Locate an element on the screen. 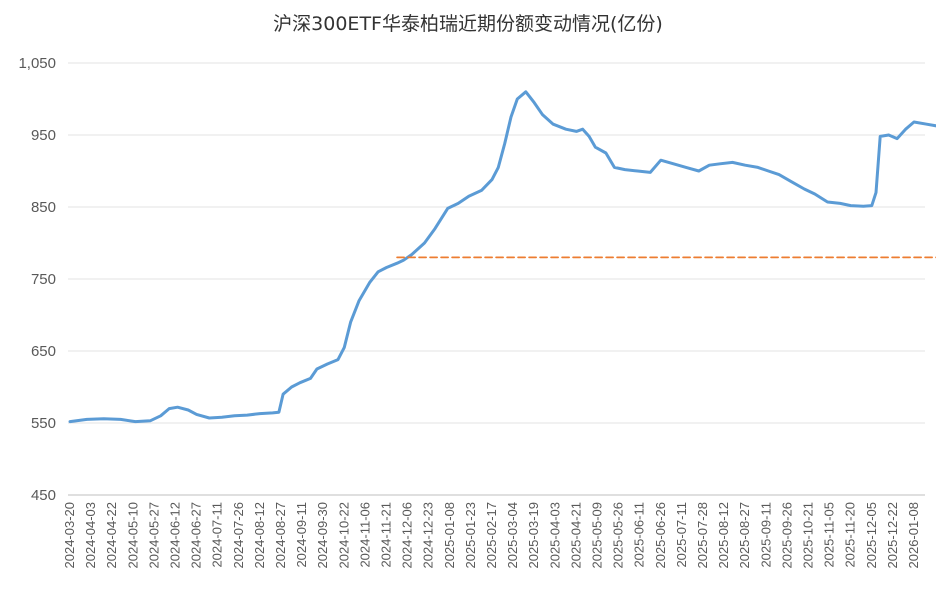 The height and width of the screenshot is (615, 936). y-axis: 450 550 650 750 850 950 1,050 is located at coordinates (37, 279).